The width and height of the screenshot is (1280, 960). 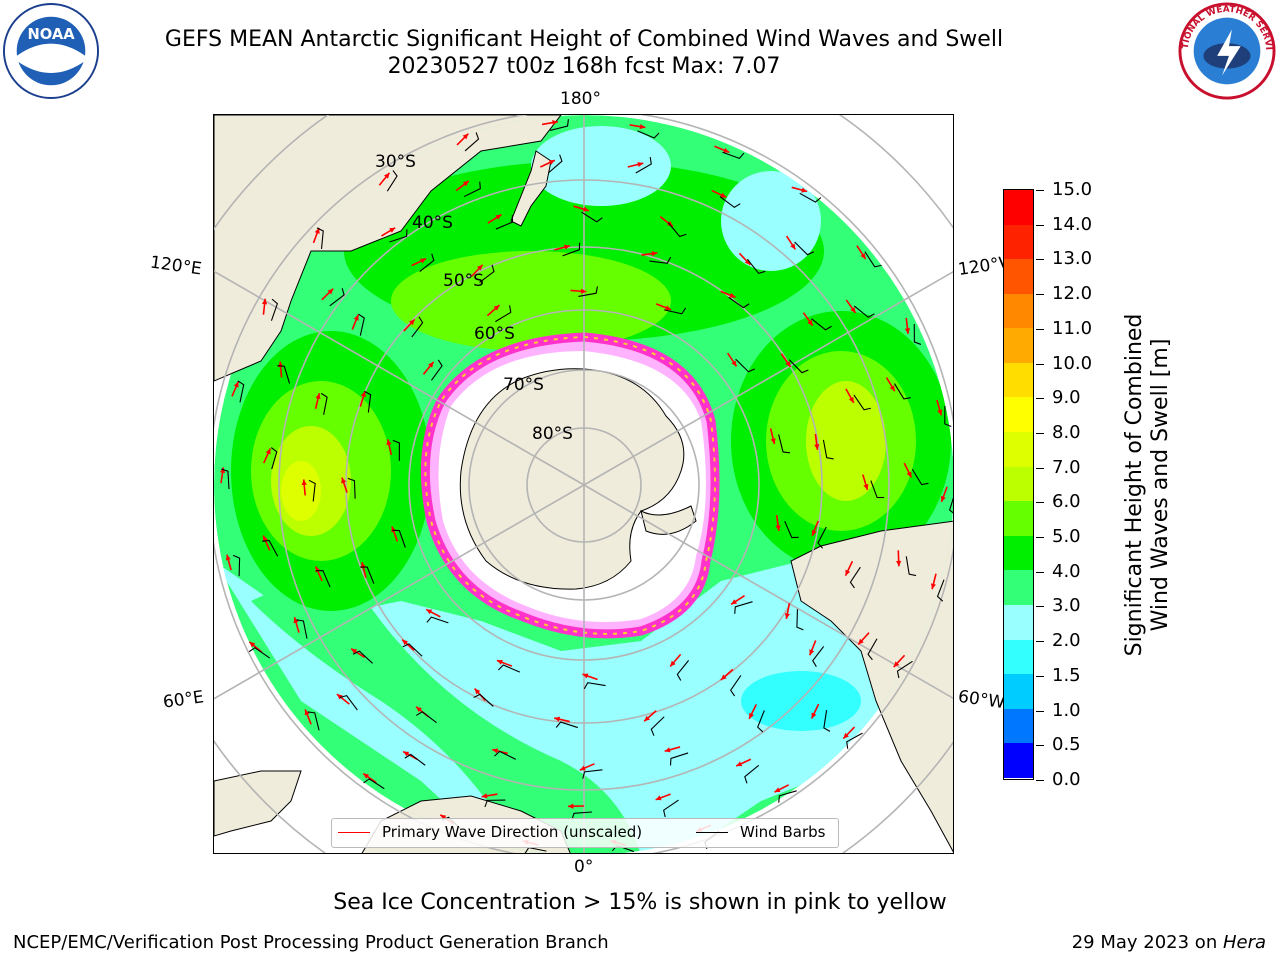 What do you see at coordinates (512, 832) in the screenshot?
I see `legend-label-wave-direction: Primary Wave Direction (unscaled)` at bounding box center [512, 832].